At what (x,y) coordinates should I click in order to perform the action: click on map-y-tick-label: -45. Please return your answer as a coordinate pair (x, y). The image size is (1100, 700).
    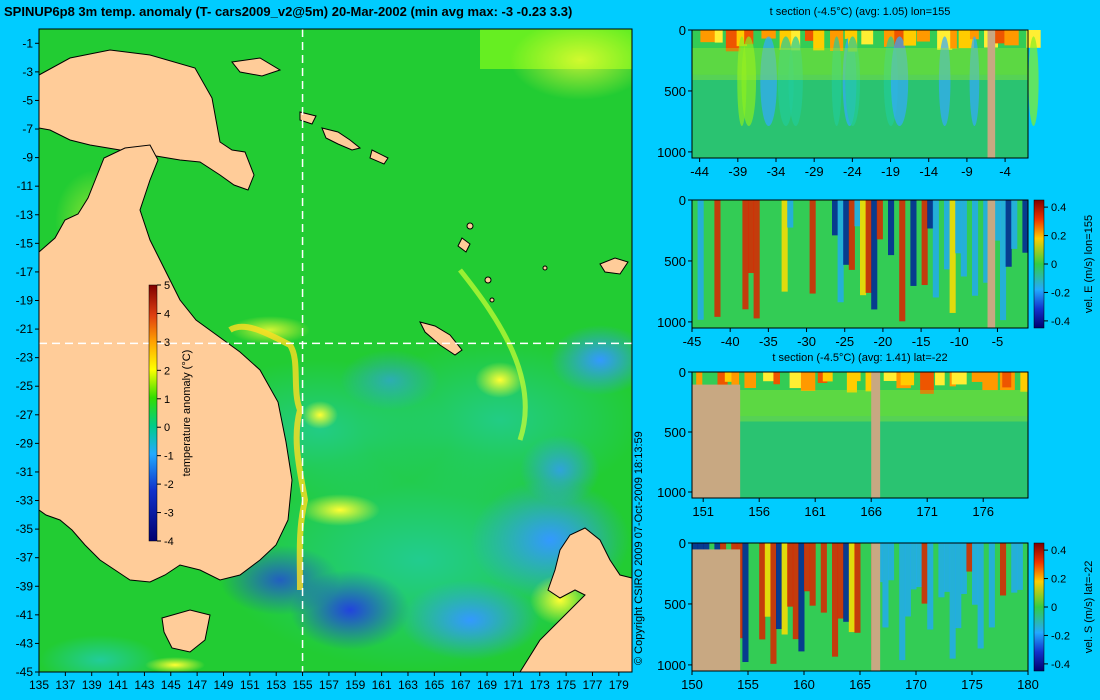
    Looking at the image, I should click on (25, 672).